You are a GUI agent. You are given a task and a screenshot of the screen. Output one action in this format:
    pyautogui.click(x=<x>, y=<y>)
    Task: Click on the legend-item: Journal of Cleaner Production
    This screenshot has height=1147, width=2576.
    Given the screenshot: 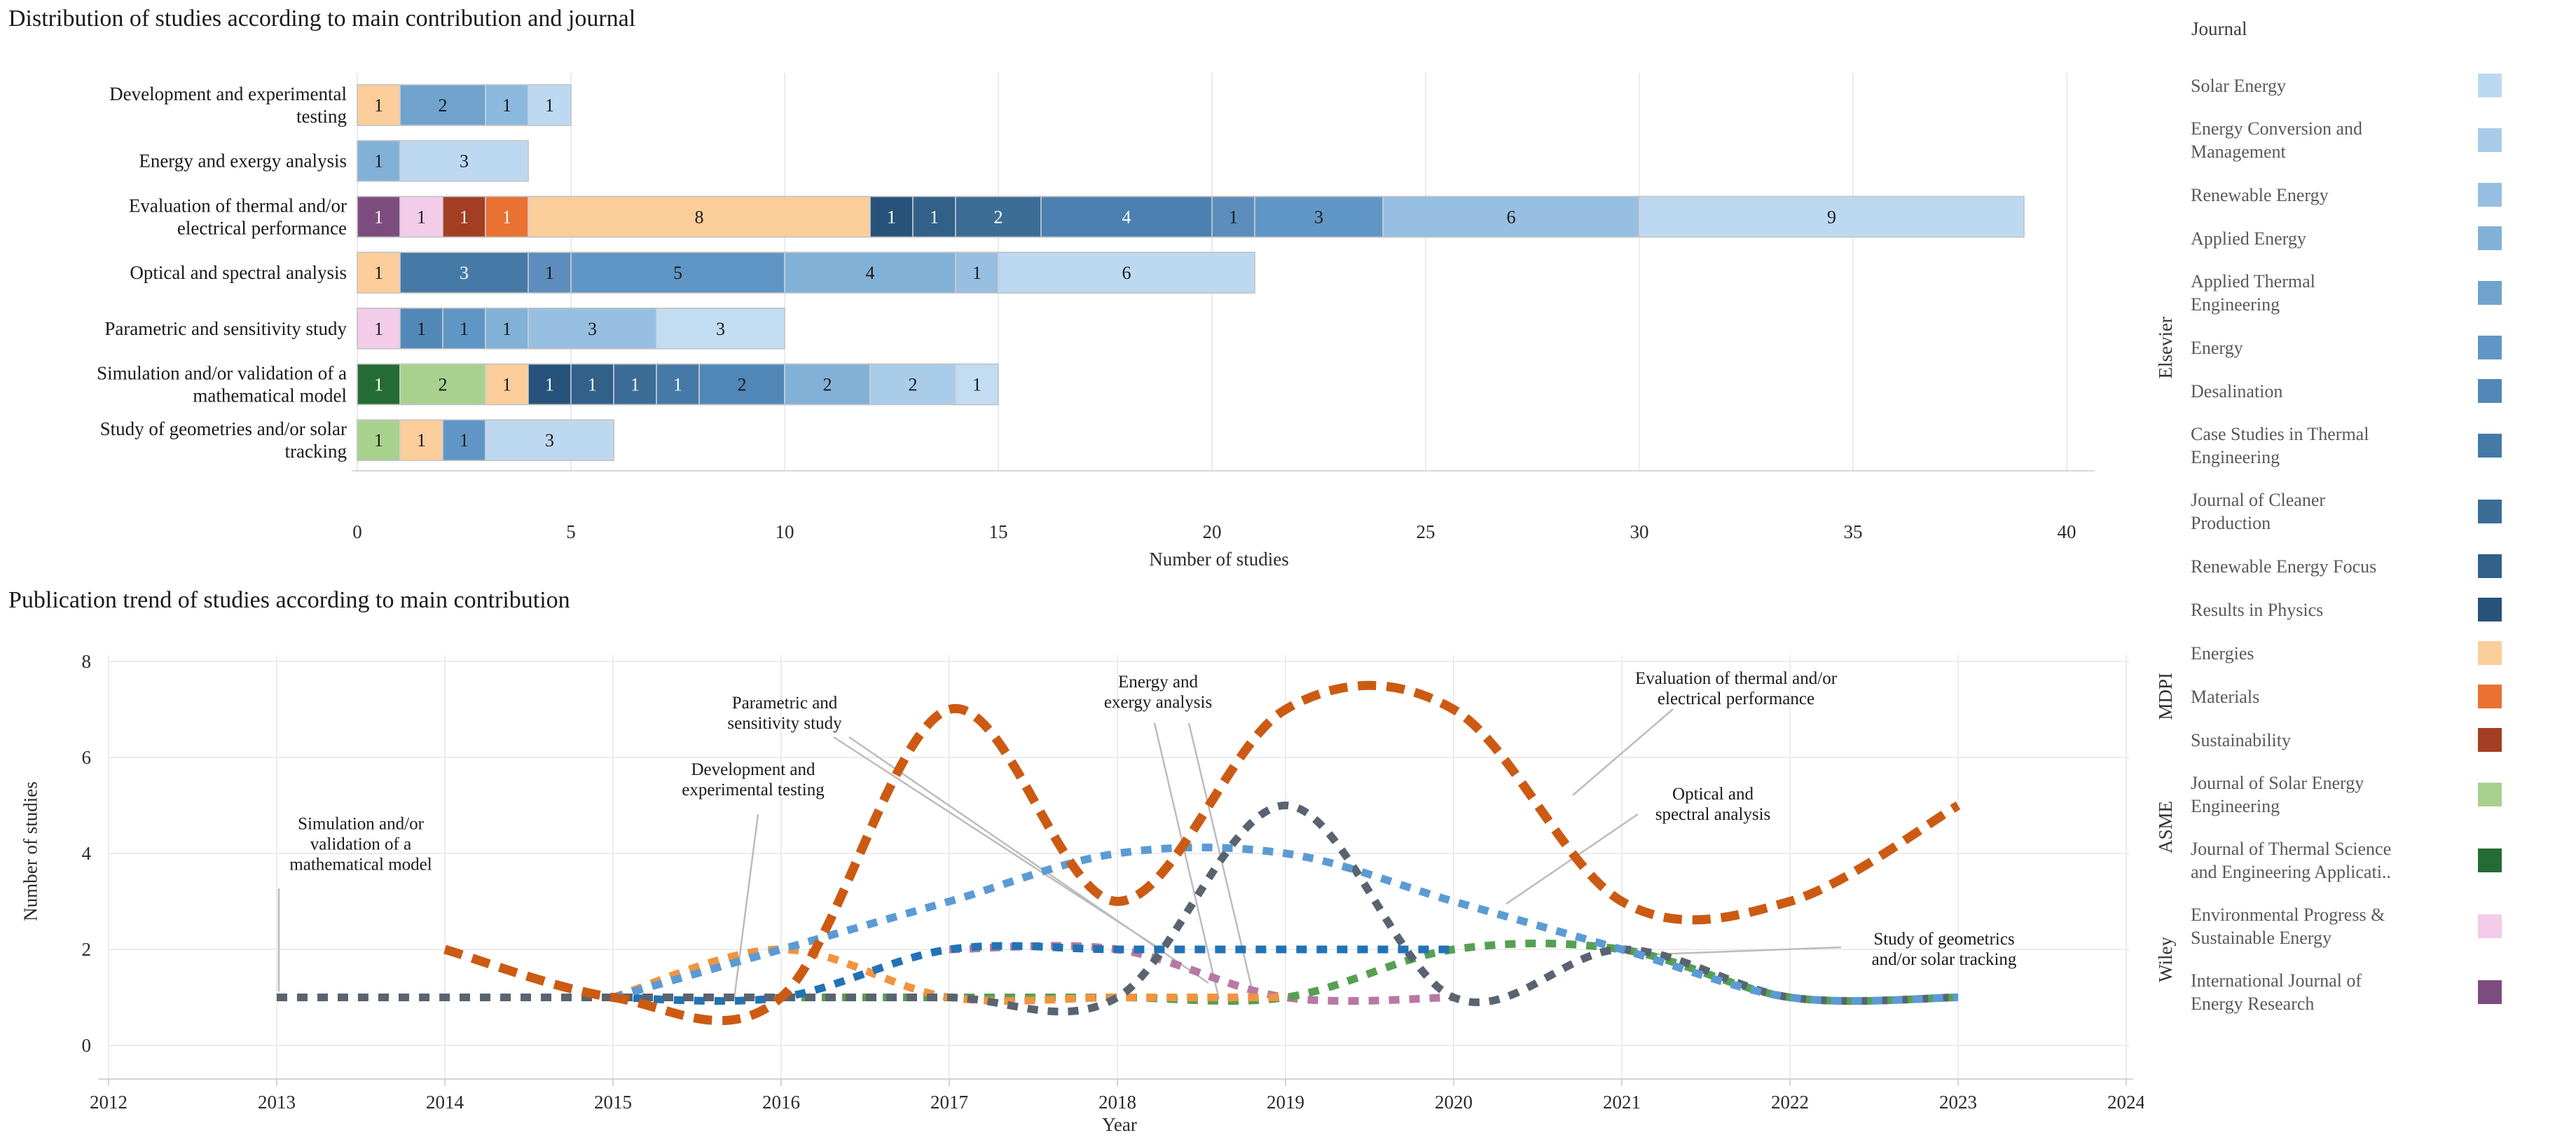 What is the action you would take?
    pyautogui.click(x=2383, y=512)
    